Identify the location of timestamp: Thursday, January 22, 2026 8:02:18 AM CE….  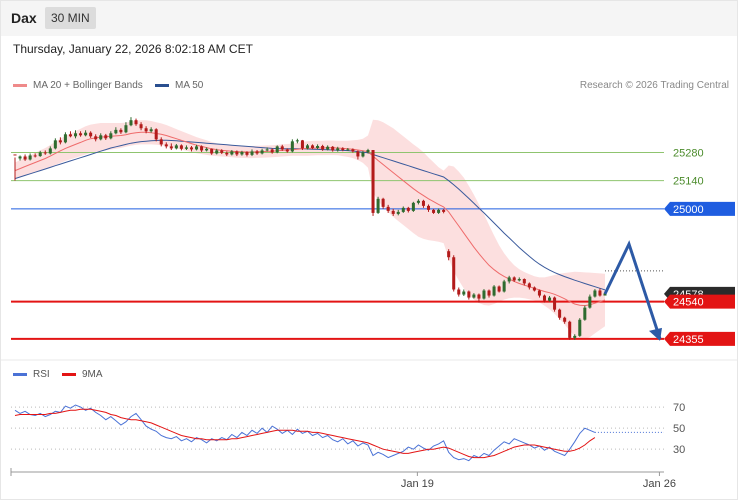
(133, 49).